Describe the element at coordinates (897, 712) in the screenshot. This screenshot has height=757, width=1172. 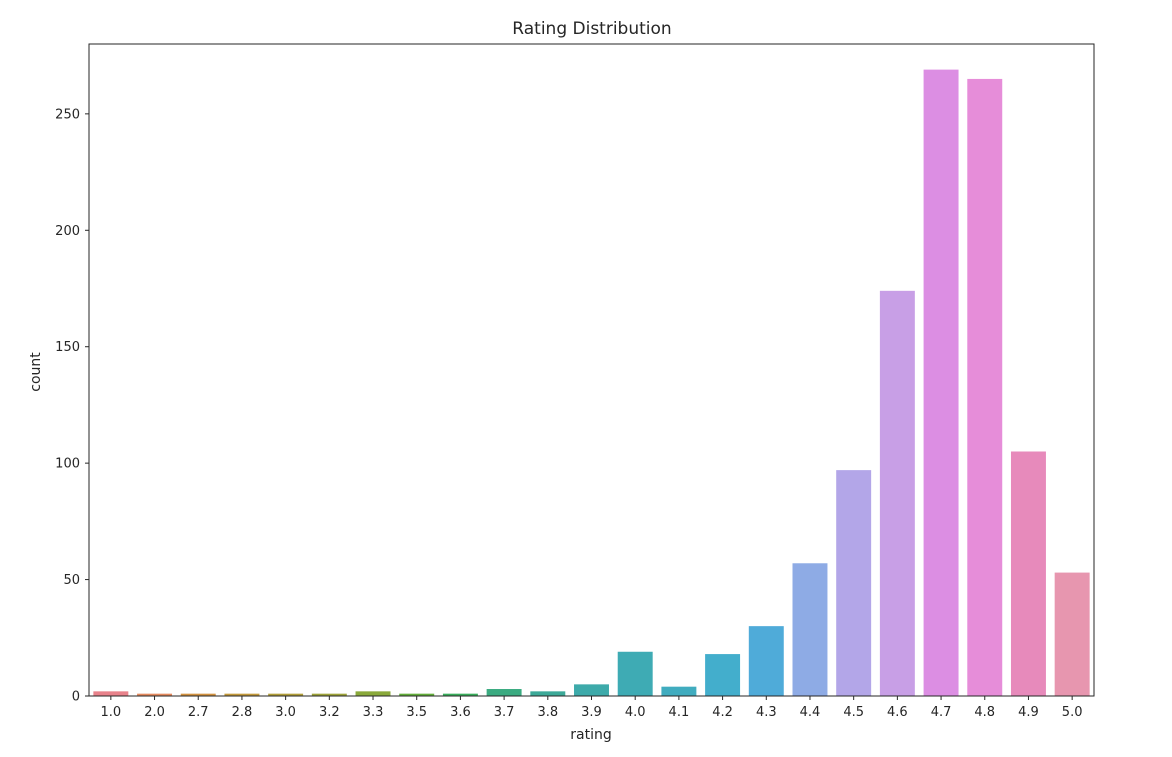
I see `x-tick-label: 4.6` at that location.